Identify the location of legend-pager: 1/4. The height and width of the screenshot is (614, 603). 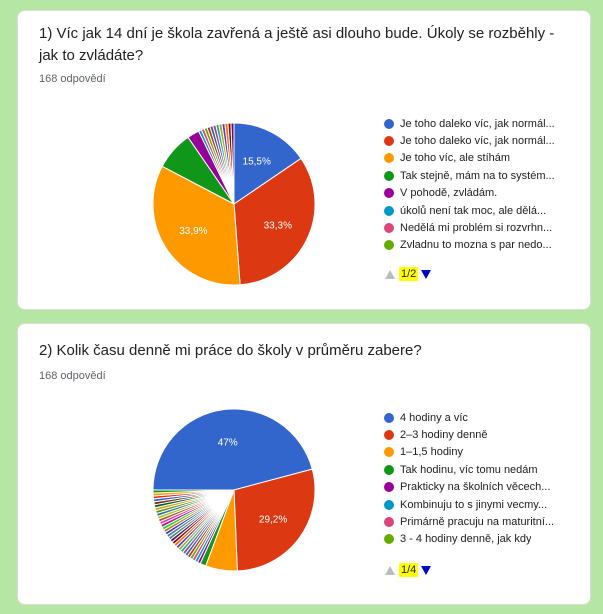
(408, 570).